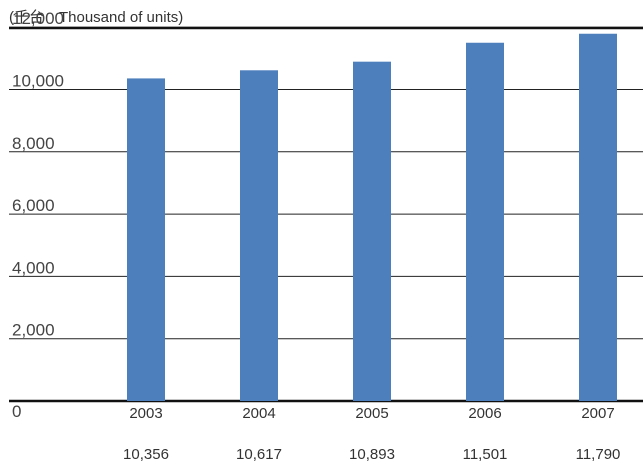  What do you see at coordinates (484, 413) in the screenshot?
I see `category-label-2006: 2006` at bounding box center [484, 413].